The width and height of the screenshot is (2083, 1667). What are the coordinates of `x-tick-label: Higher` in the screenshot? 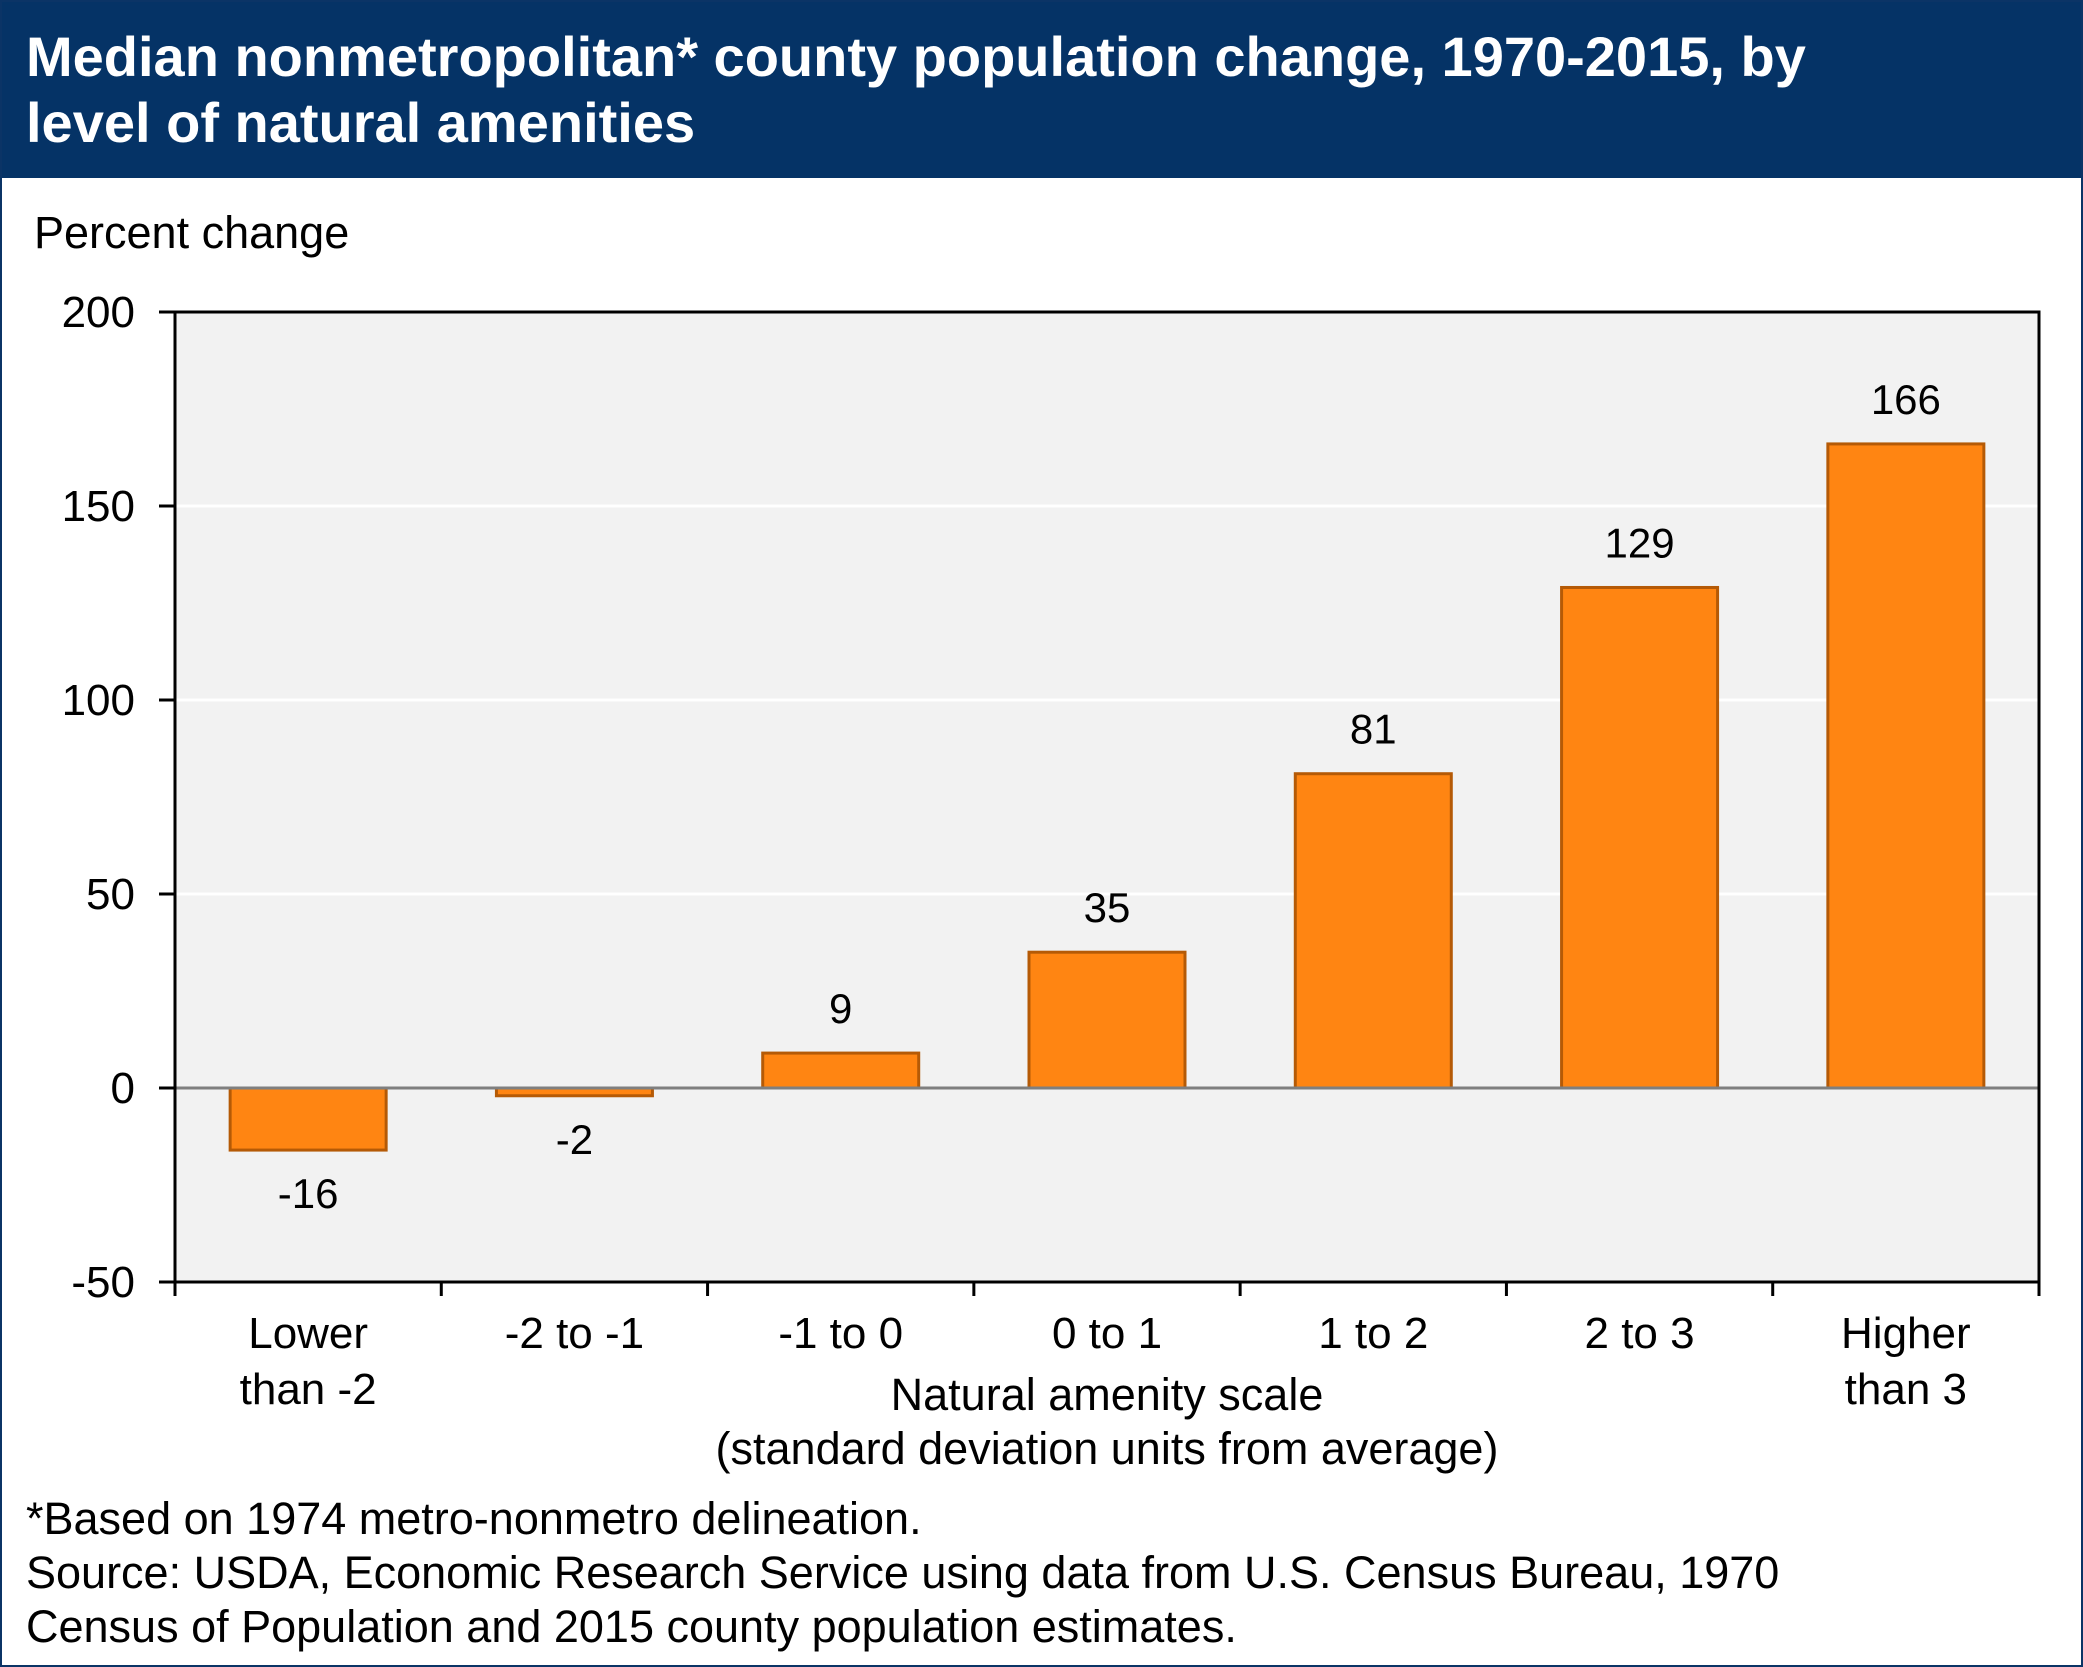 It's located at (1906, 1333).